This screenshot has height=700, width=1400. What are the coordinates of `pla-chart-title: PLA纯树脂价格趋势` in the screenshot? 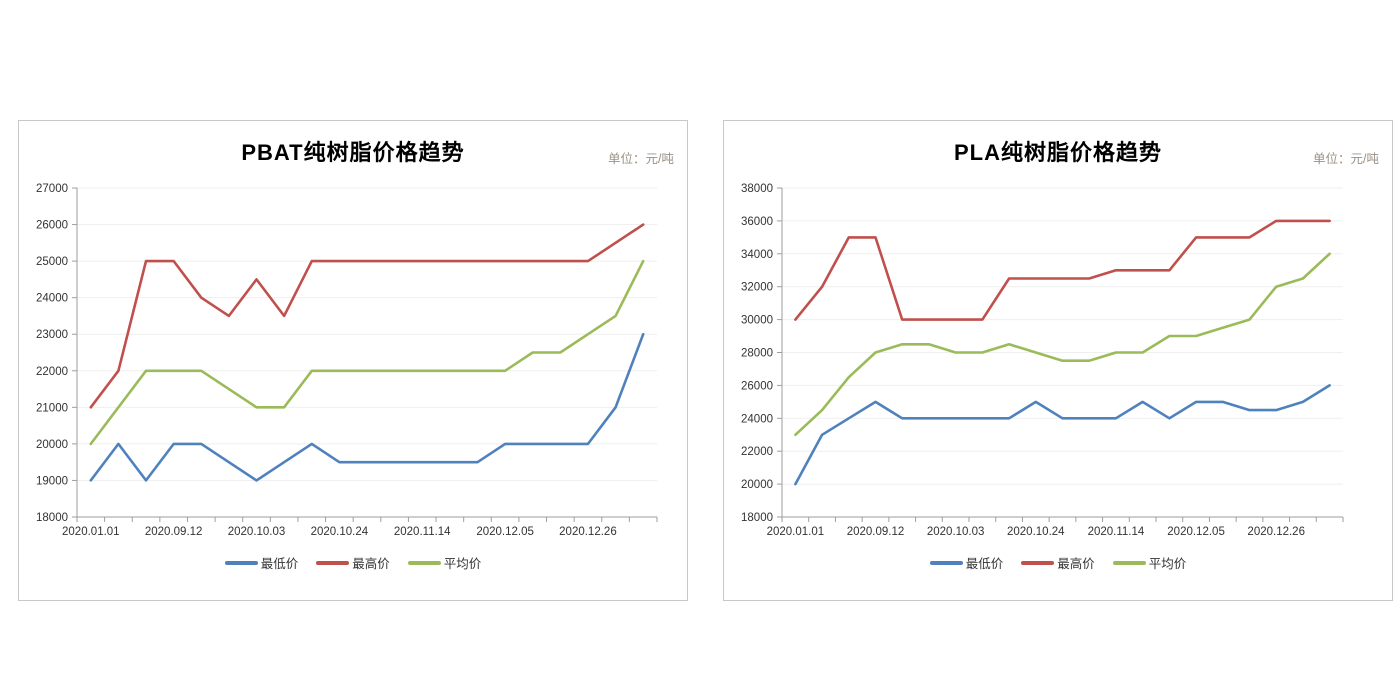 It's located at (1057, 152).